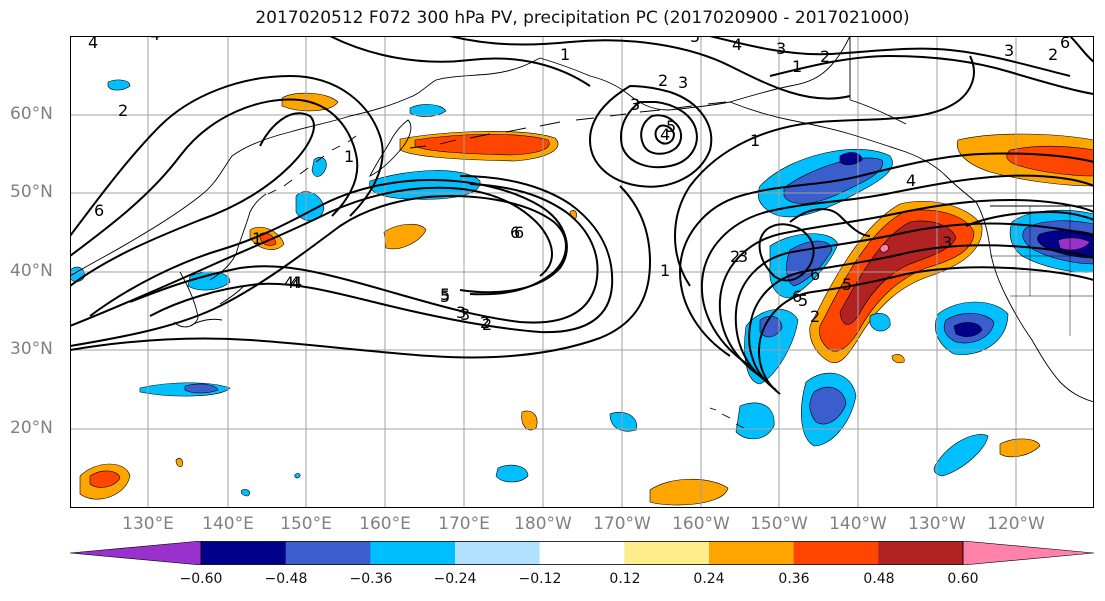  Describe the element at coordinates (1028, 553) in the screenshot. I see `colorbar-extend-high` at that location.